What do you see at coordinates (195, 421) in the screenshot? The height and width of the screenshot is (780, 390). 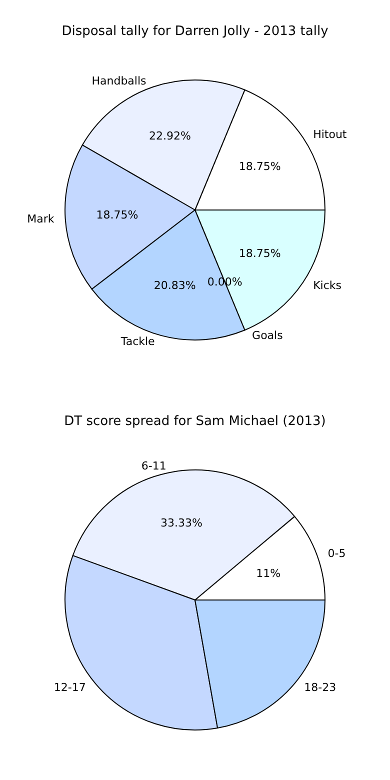 I see `chart-title: DT score spread for Sam Michael (2013)` at bounding box center [195, 421].